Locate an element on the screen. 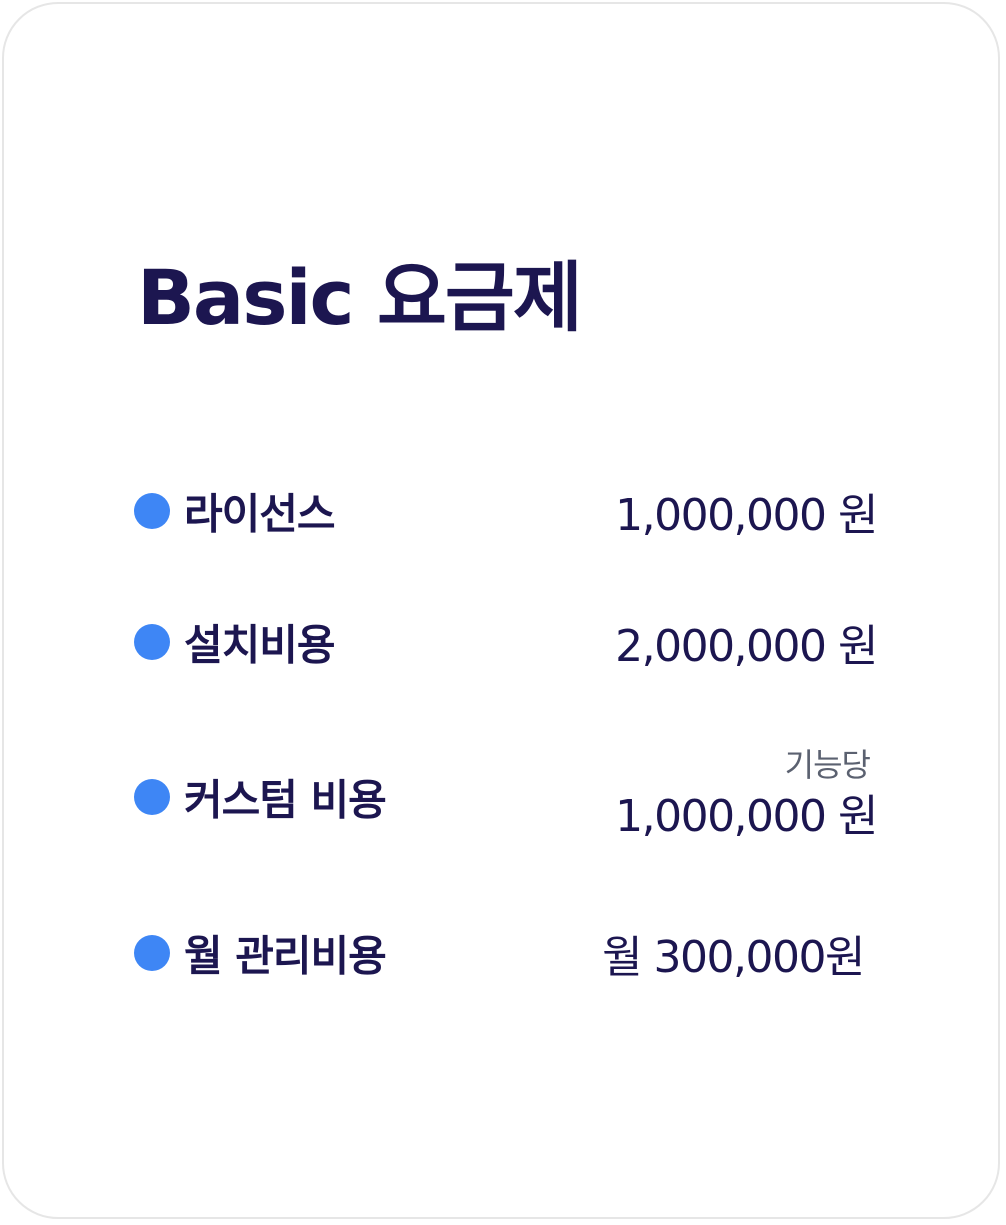 Image resolution: width=1006 pixels, height=1225 pixels. pricing-label: 커스텀 비용 is located at coordinates (285, 800).